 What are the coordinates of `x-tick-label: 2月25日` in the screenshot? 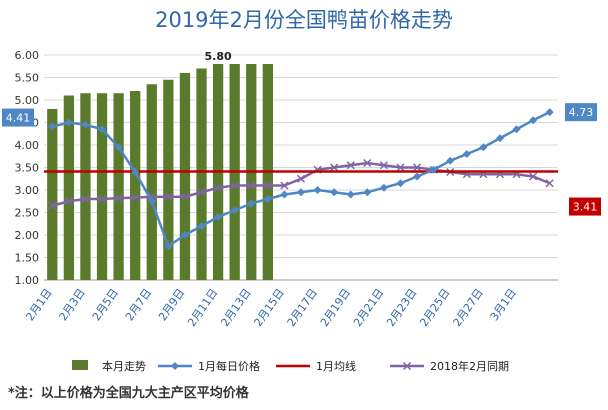 It's located at (434, 307).